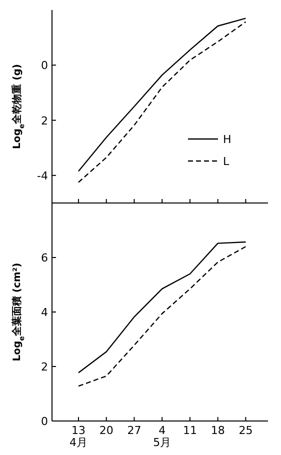  Describe the element at coordinates (106, 430) in the screenshot. I see `x-tick-label: 20` at that location.